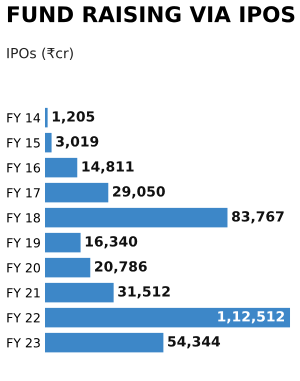 The image size is (300, 381). Describe the element at coordinates (139, 192) in the screenshot. I see `data-label: 29,050` at that location.